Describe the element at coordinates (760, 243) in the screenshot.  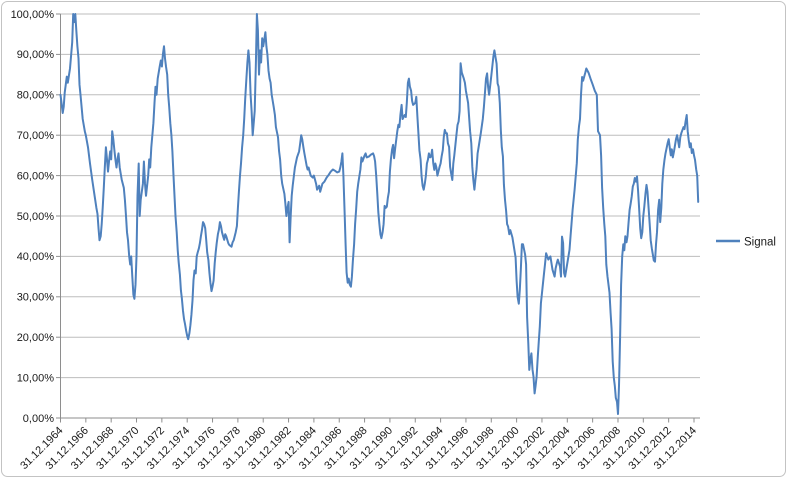
I see `legend-label: Signal` at that location.